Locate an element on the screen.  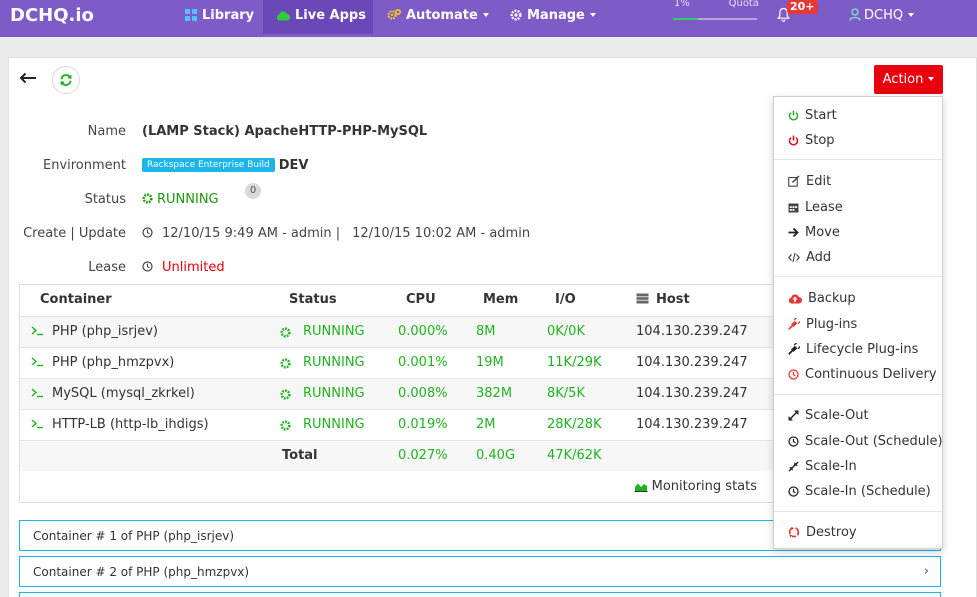
container-cpu: 0.008% is located at coordinates (423, 393).